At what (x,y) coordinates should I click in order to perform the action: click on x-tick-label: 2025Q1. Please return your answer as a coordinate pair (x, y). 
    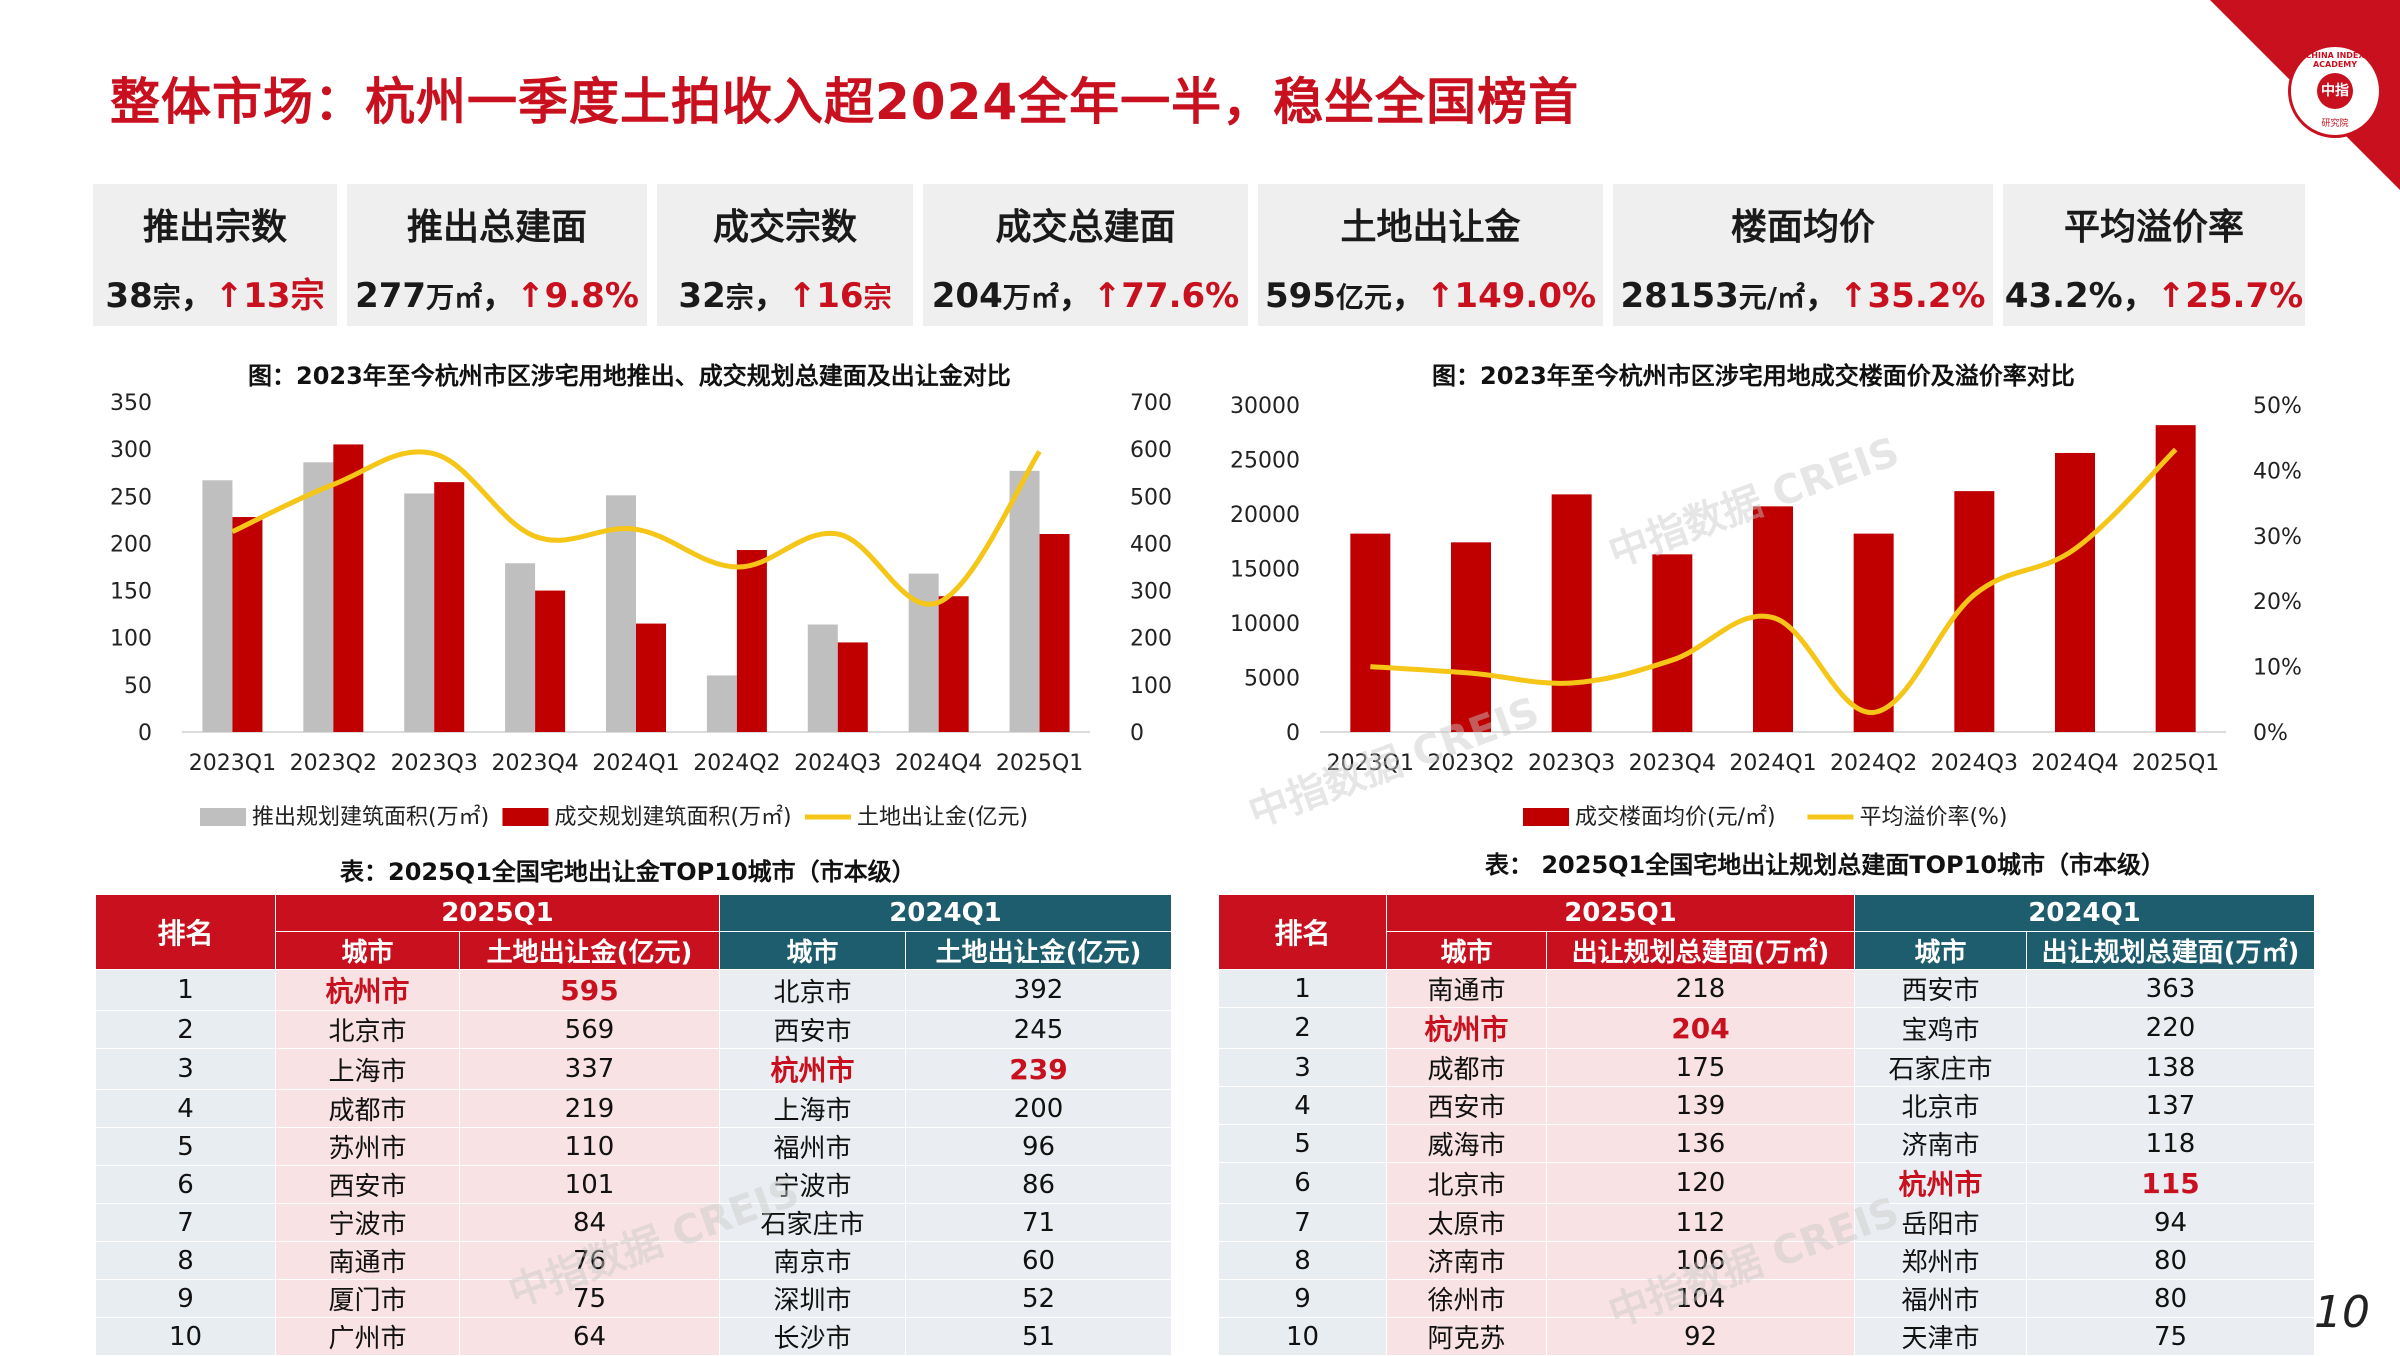
    Looking at the image, I should click on (2175, 763).